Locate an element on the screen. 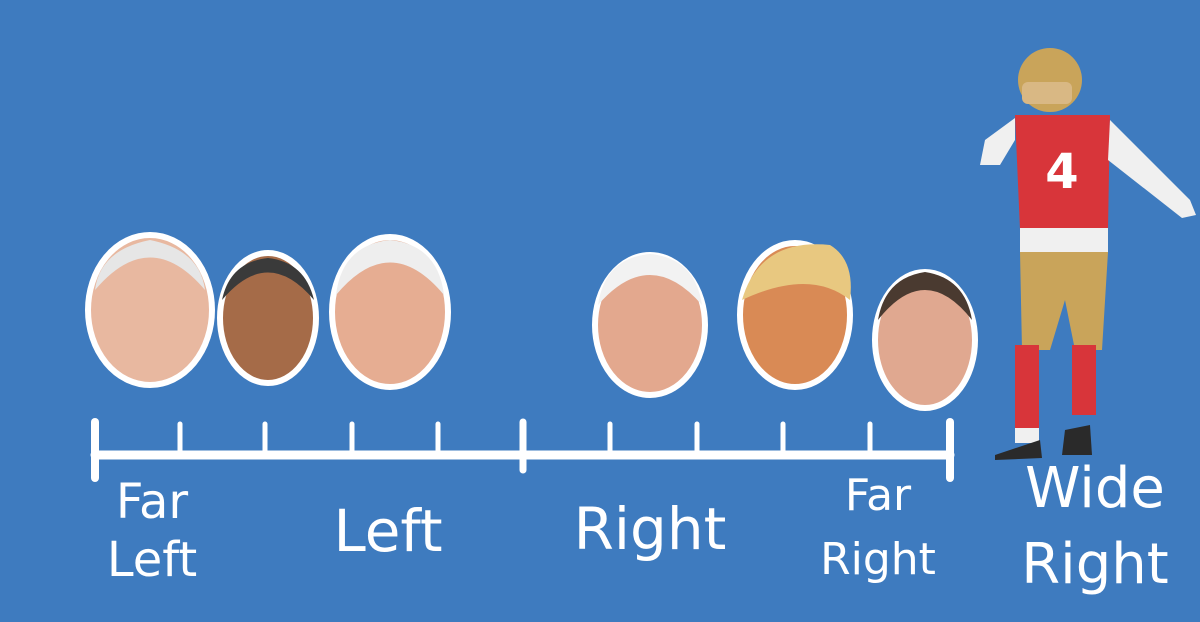 The height and width of the screenshot is (622, 1200). axis-minor-ticks is located at coordinates (525, 439).